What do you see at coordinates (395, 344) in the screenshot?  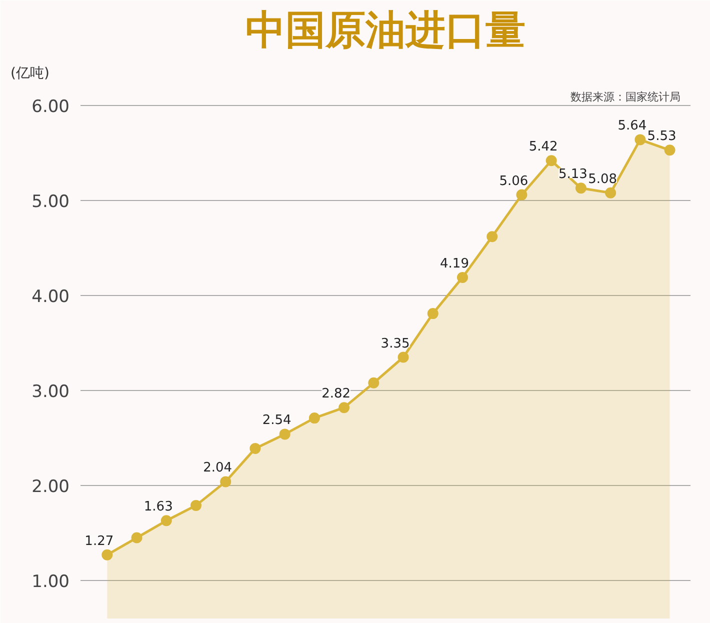 I see `data-label: 3.35` at bounding box center [395, 344].